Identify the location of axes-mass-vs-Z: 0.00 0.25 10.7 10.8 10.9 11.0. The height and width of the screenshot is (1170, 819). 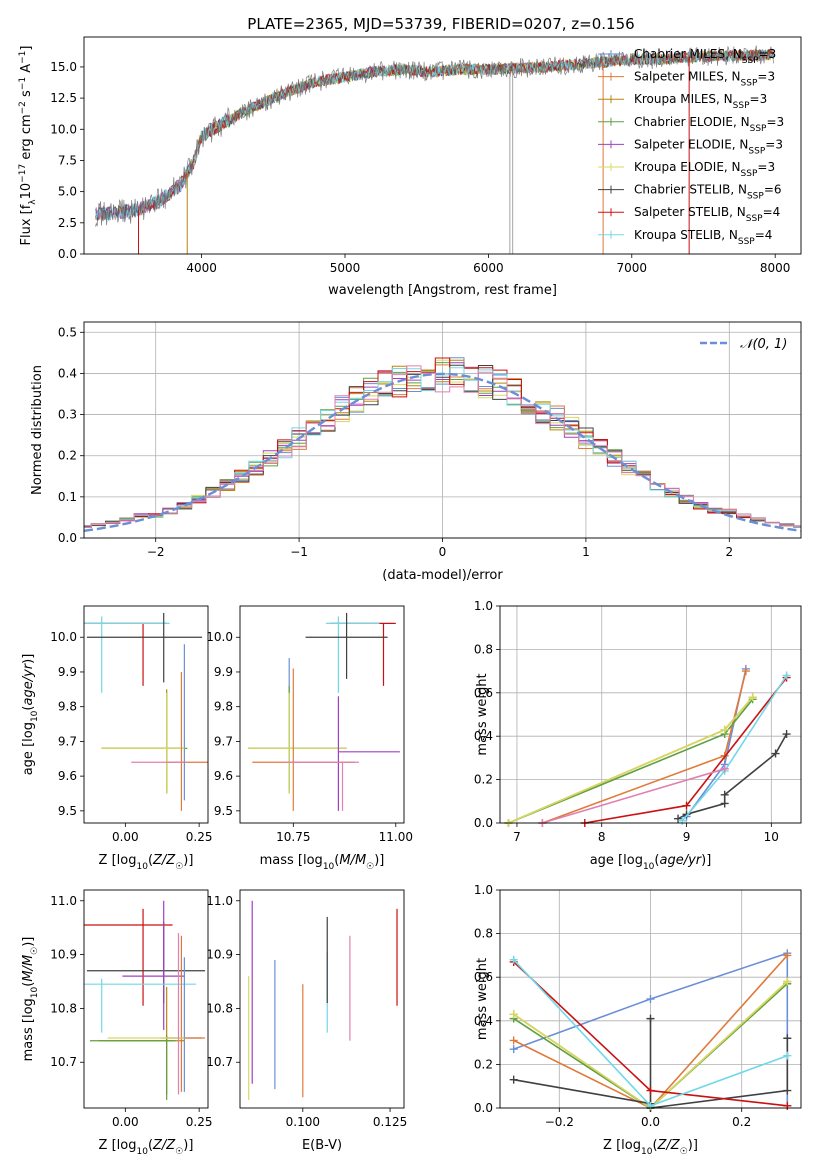
(131, 1011).